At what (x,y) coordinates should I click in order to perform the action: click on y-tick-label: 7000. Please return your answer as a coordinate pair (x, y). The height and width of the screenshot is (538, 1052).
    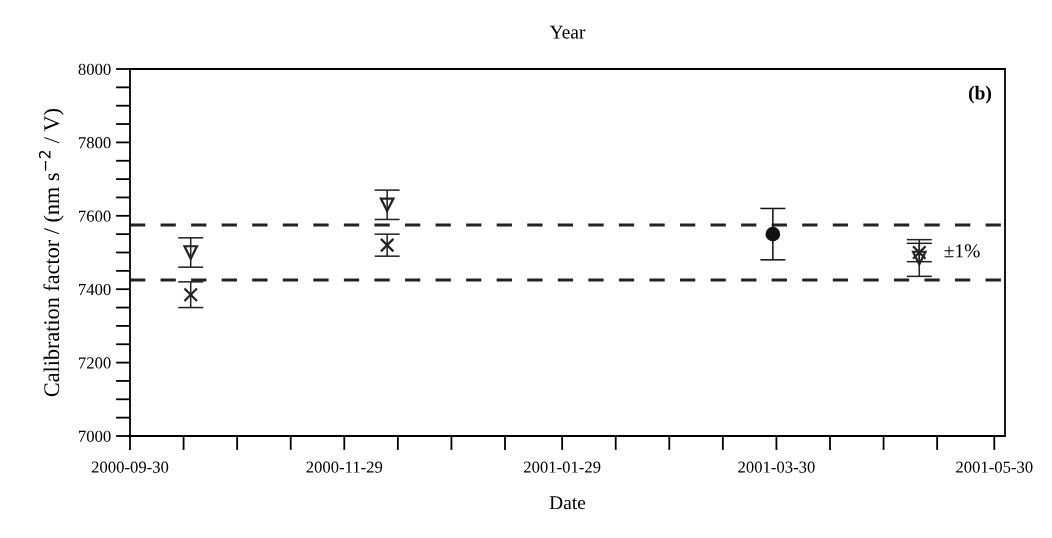
    Looking at the image, I should click on (95, 436).